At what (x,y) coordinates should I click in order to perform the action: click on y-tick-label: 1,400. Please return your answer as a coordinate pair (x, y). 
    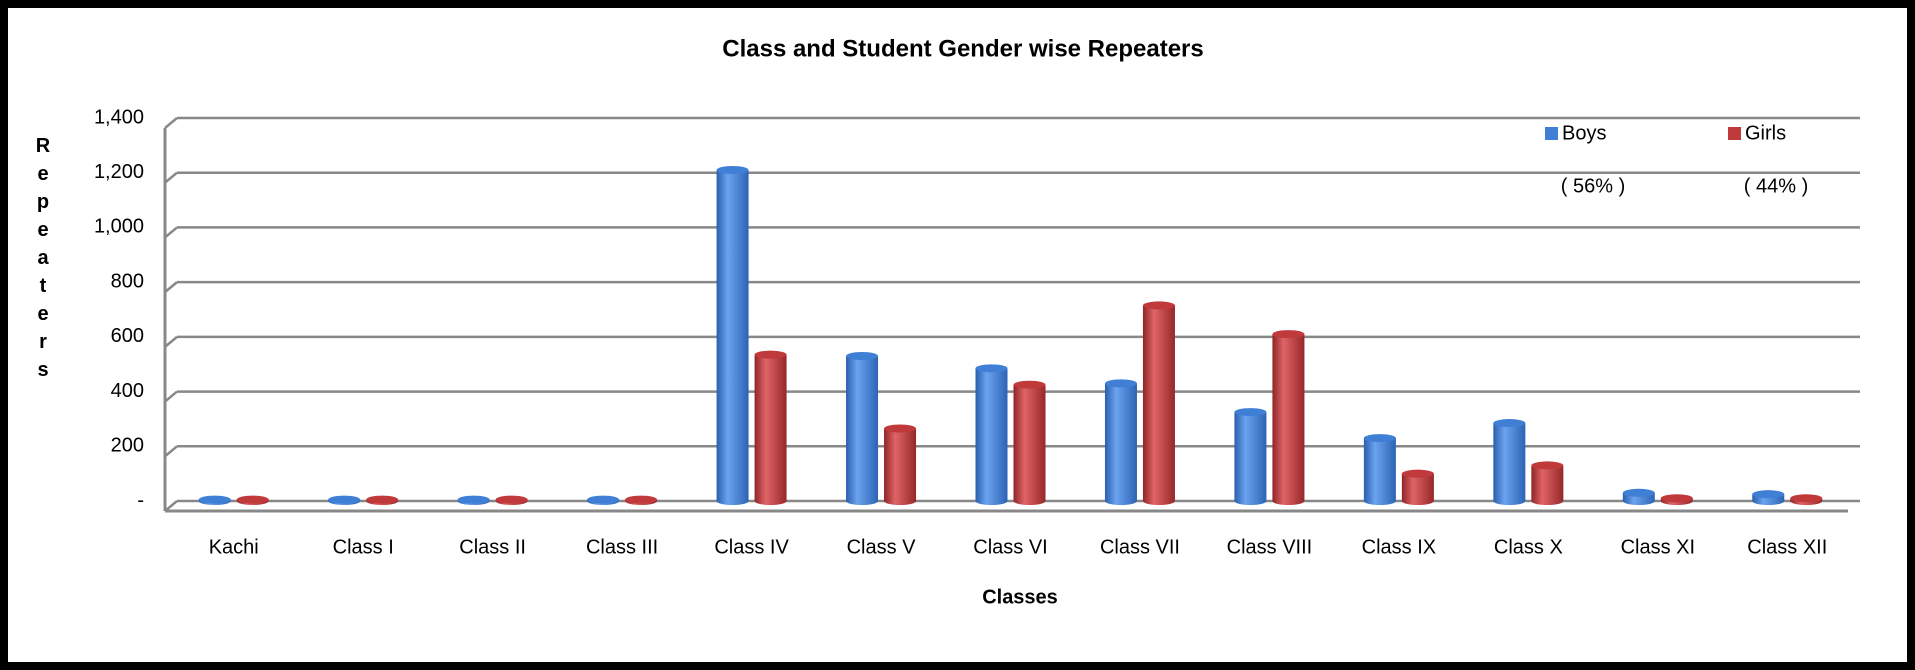
    Looking at the image, I should click on (119, 117).